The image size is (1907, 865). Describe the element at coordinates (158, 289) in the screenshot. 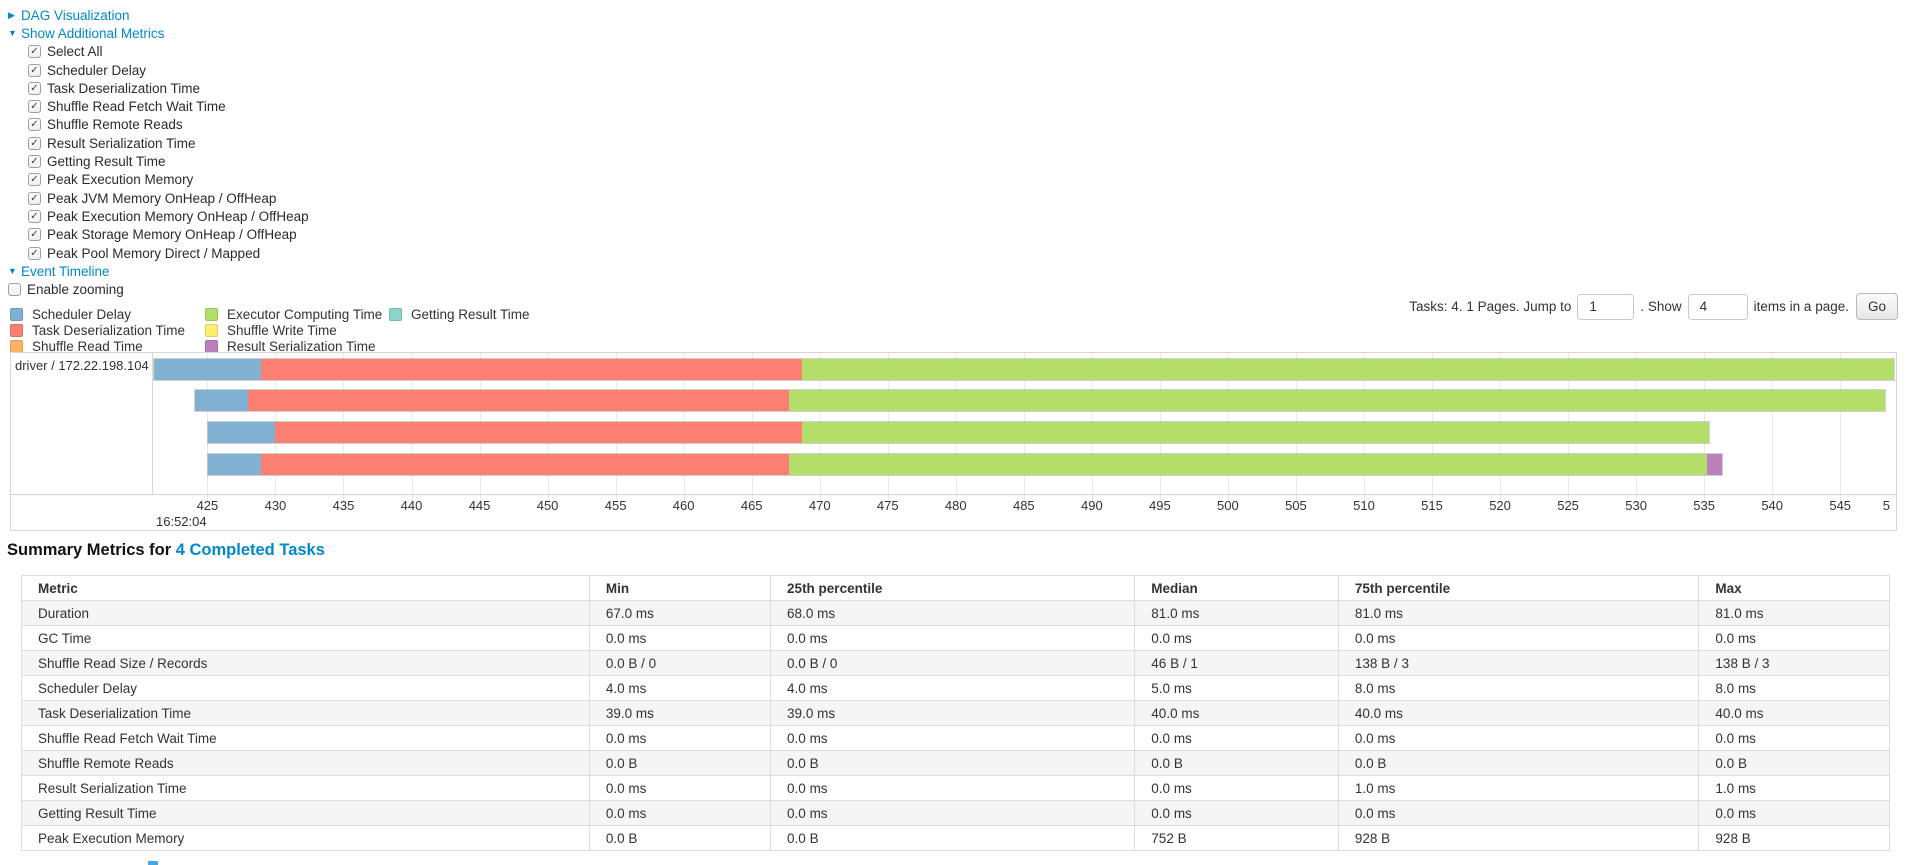

I see `enable-zooming-checkbox-row: Enable zooming` at that location.